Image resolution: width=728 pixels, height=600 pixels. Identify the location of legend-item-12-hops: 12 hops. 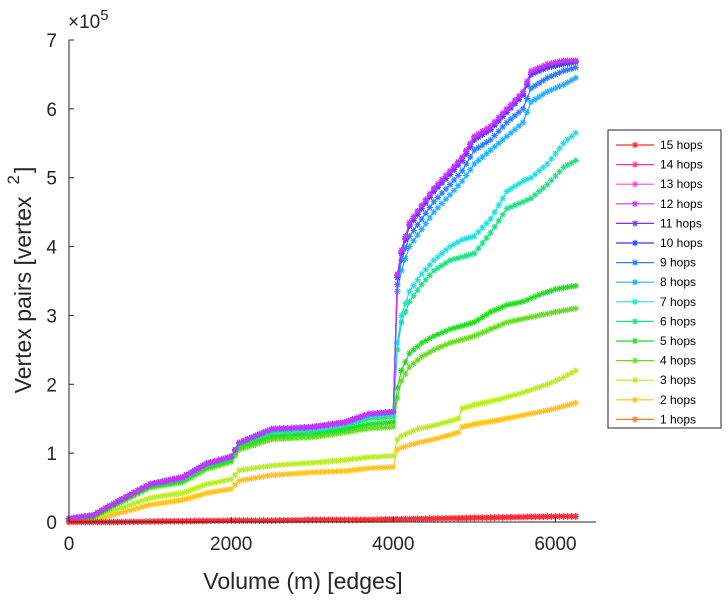
(659, 204).